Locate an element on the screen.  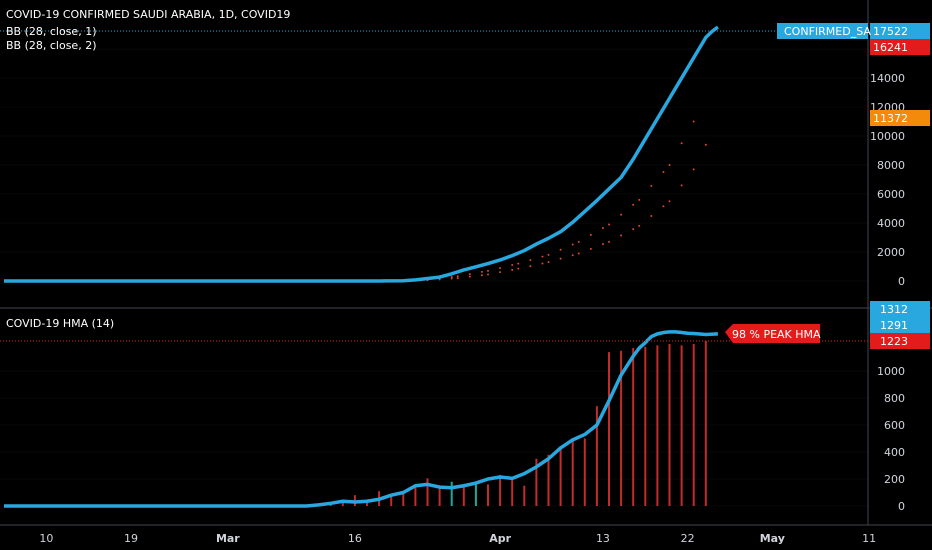
x-tick-label: 22 is located at coordinates (688, 538).